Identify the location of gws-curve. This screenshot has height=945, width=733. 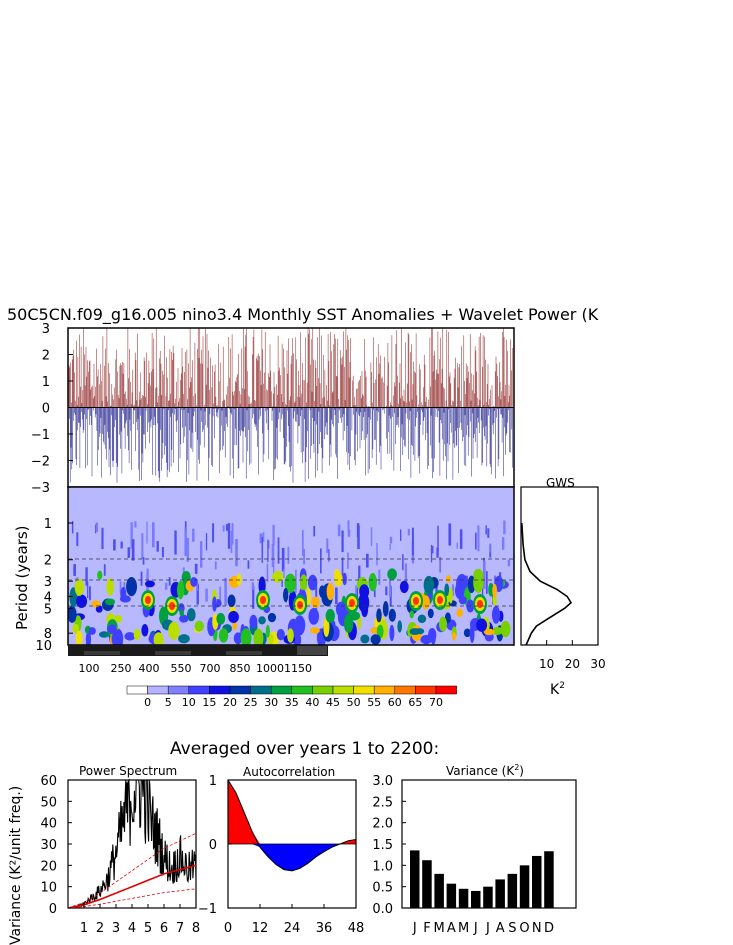
(547, 584).